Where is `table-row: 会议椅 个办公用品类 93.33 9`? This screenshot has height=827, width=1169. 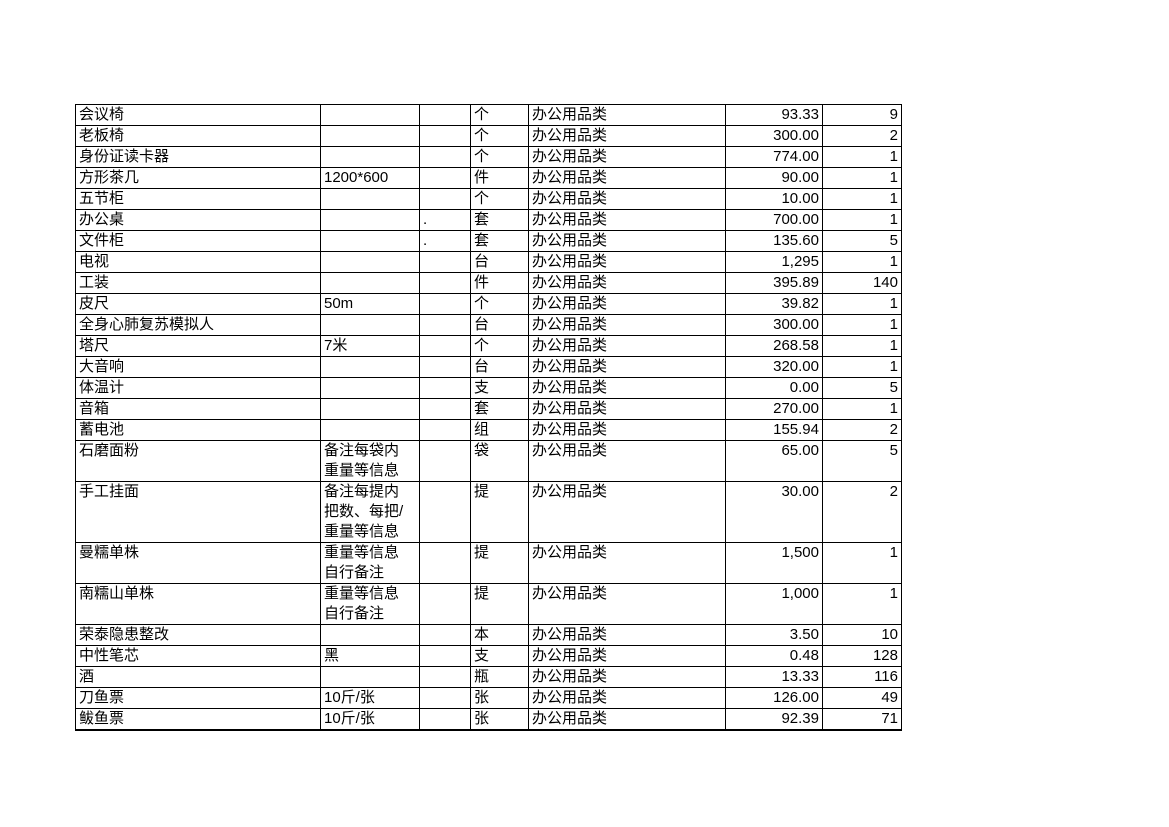 table-row: 会议椅 个办公用品类 93.33 9 is located at coordinates (488, 115).